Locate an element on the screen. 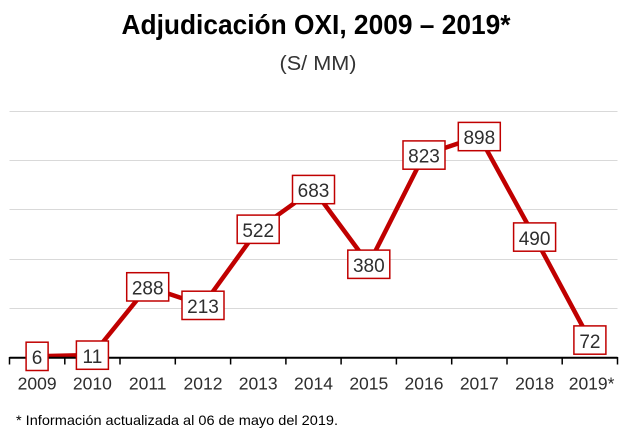  svg-text: (S/ MM) is located at coordinates (318, 64).